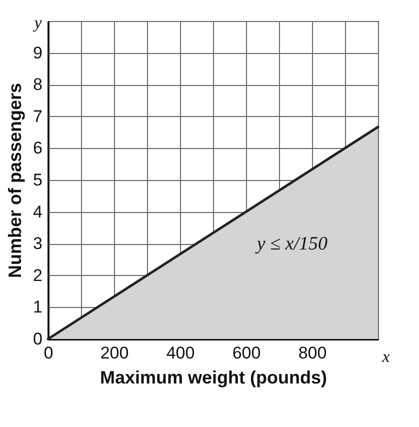  I want to click on text: y, so click(37, 22).